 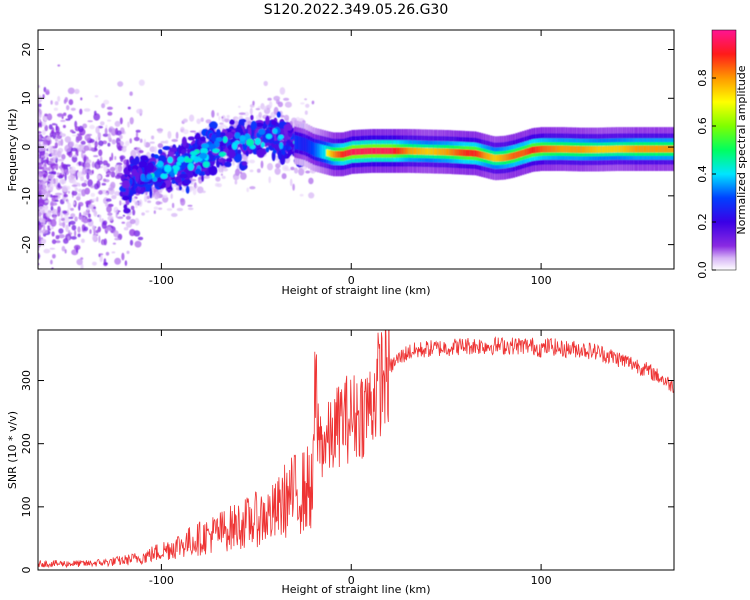 I want to click on spectrogram-y-tick-label: -20, so click(x=26, y=245).